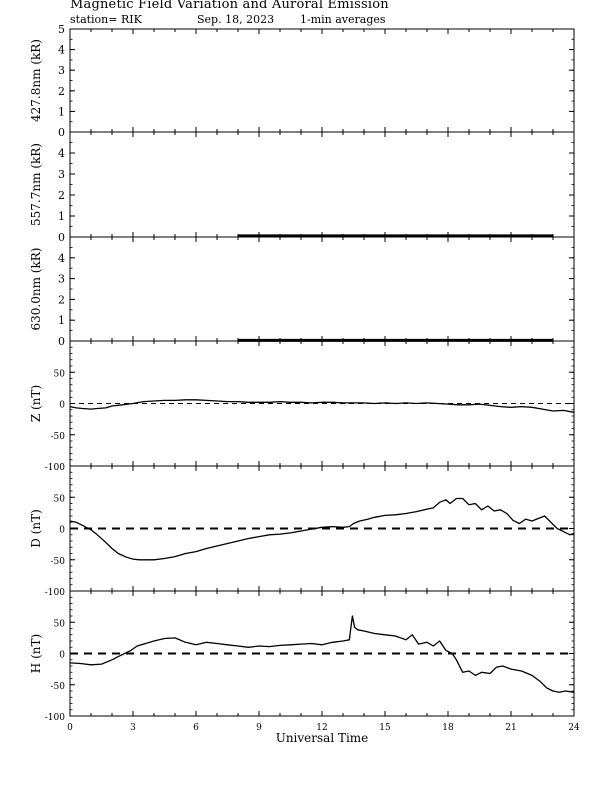 This screenshot has height=792, width=612. What do you see at coordinates (36, 289) in the screenshot?
I see `y-axis-label: 630.0nm (kR)` at bounding box center [36, 289].